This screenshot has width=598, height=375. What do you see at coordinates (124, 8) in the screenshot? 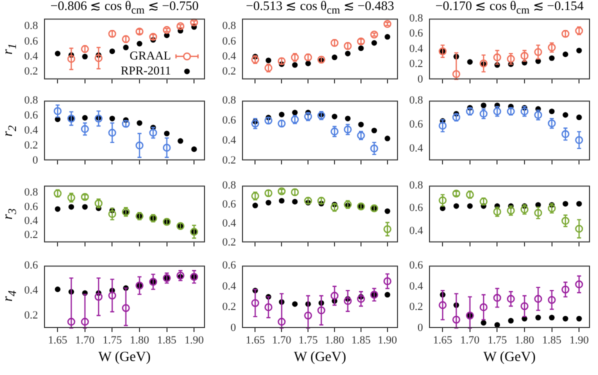
I see `chart-title: −0.806 ≲ cos θ$_{cm}$ ≲ −0.750` at bounding box center [124, 8].